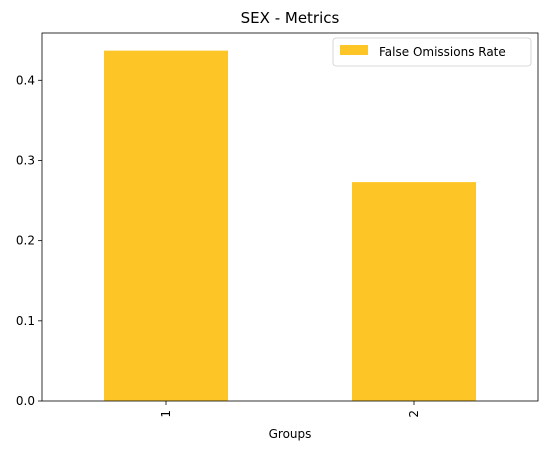 This screenshot has width=547, height=450. What do you see at coordinates (442, 52) in the screenshot?
I see `legend-label: False Omissions Rate` at bounding box center [442, 52].